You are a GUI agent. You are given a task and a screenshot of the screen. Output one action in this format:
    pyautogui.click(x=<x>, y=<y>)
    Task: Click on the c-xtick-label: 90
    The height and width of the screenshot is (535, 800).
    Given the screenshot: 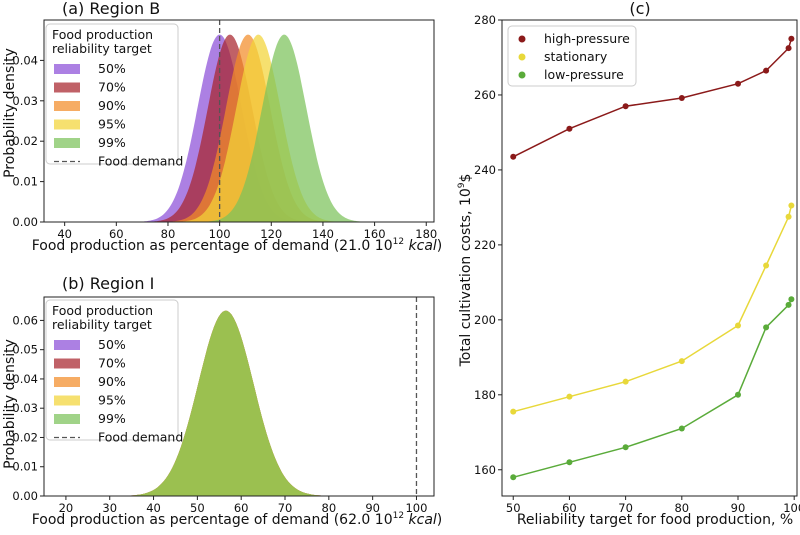 What is the action you would take?
    pyautogui.click(x=738, y=508)
    